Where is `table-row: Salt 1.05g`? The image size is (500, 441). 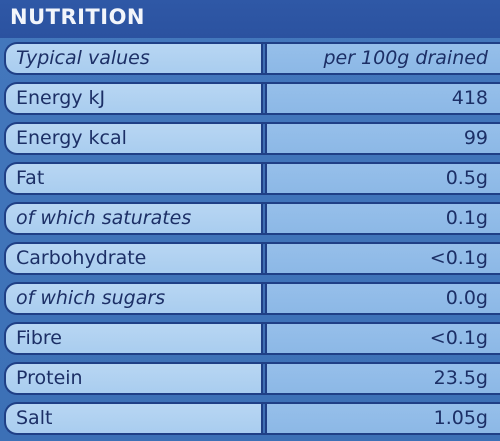 table-row: Salt 1.05g is located at coordinates (252, 418).